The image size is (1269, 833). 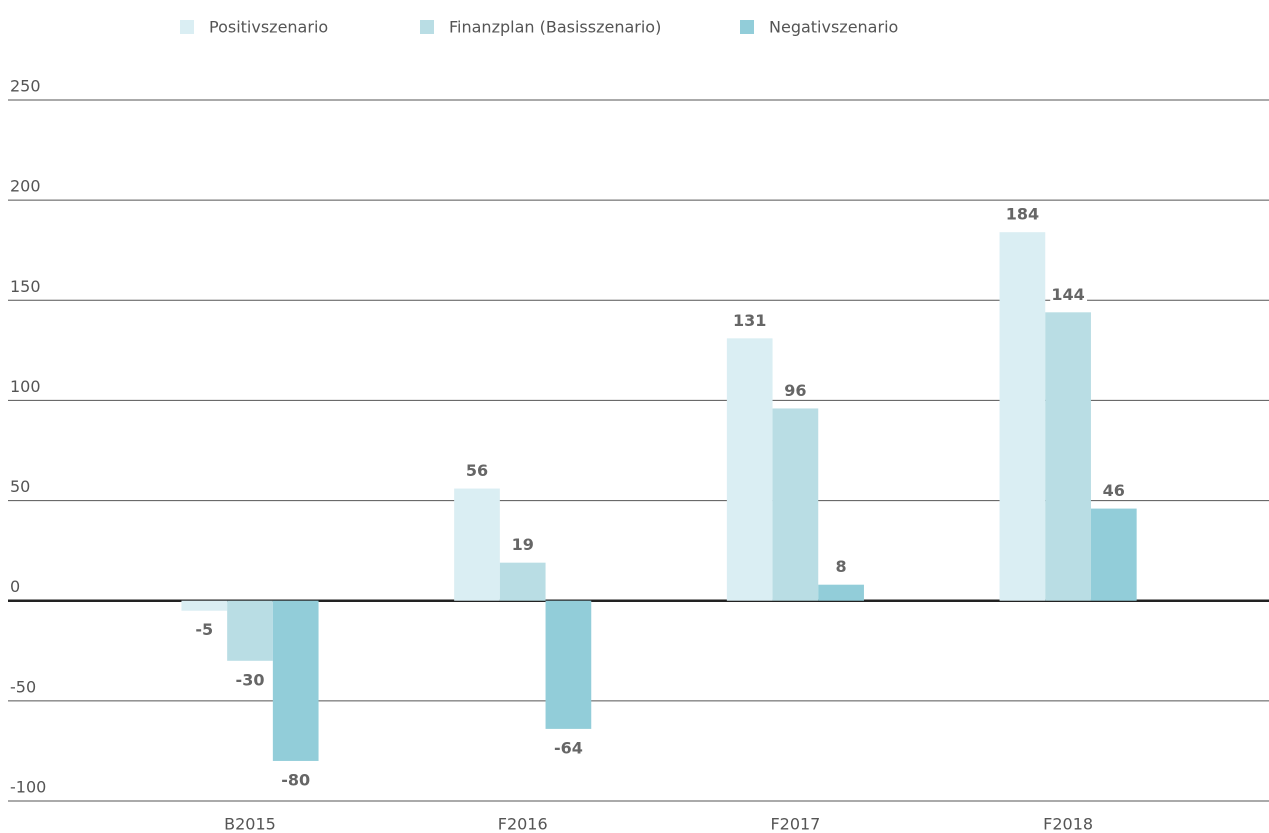 What do you see at coordinates (523, 824) in the screenshot?
I see `x-tick-label: F2016` at bounding box center [523, 824].